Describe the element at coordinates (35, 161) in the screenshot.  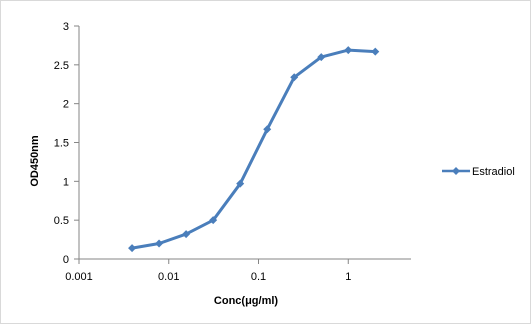
I see `y-axis-title: OD450nm` at that location.